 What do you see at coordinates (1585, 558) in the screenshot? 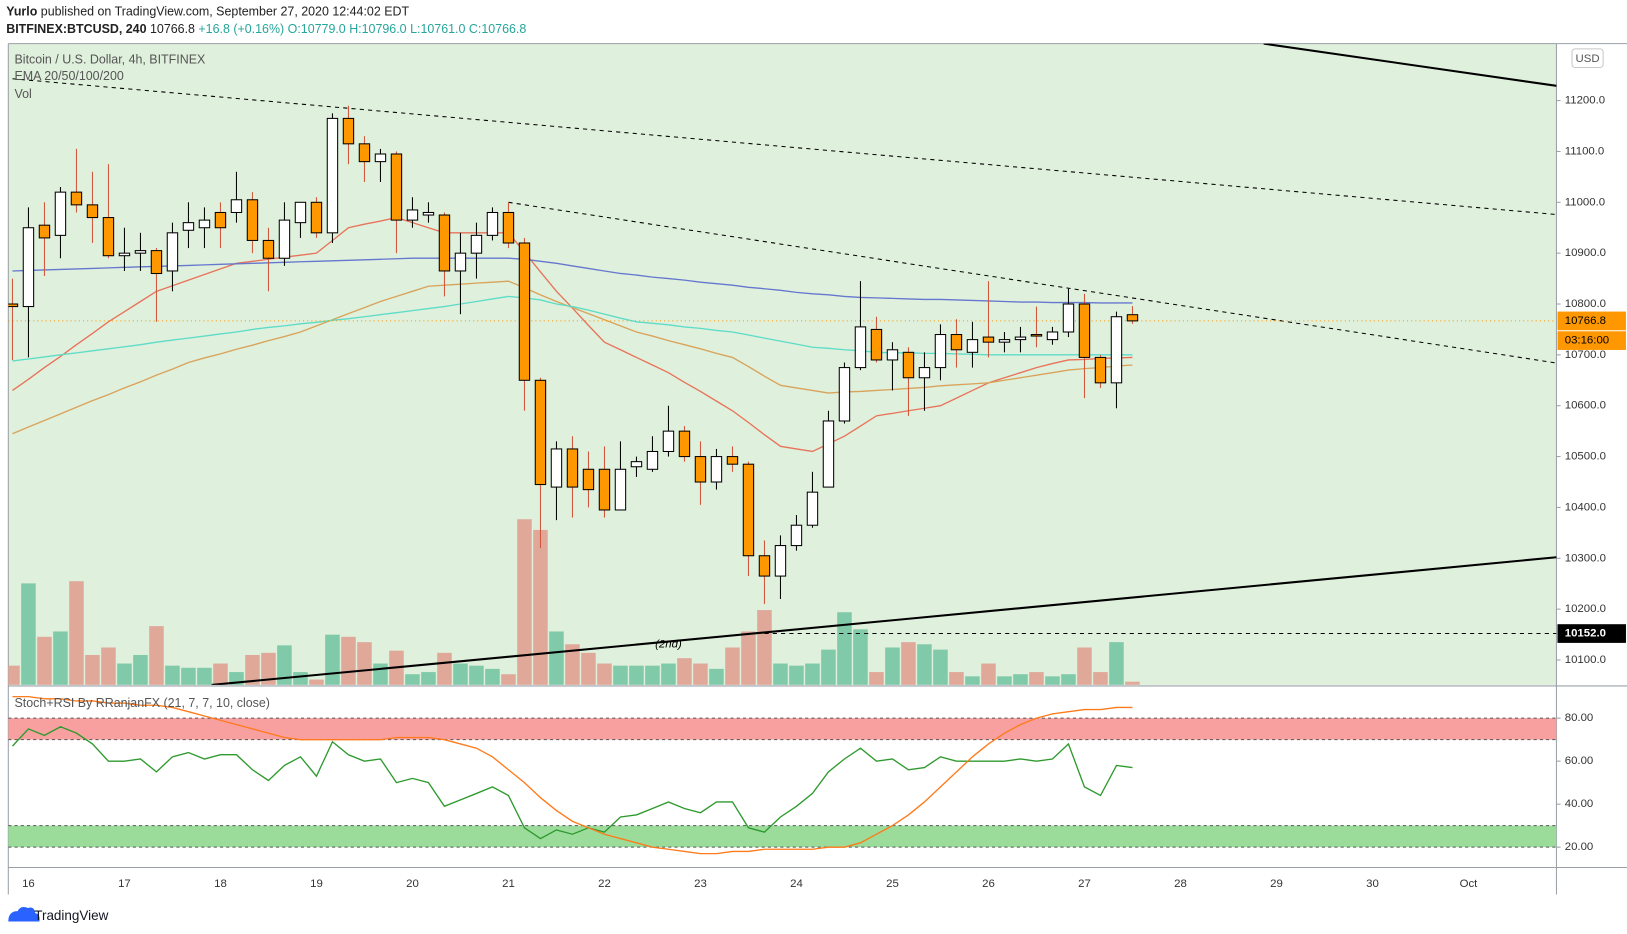
I see `y-tick-label: 10300.0` at bounding box center [1585, 558].